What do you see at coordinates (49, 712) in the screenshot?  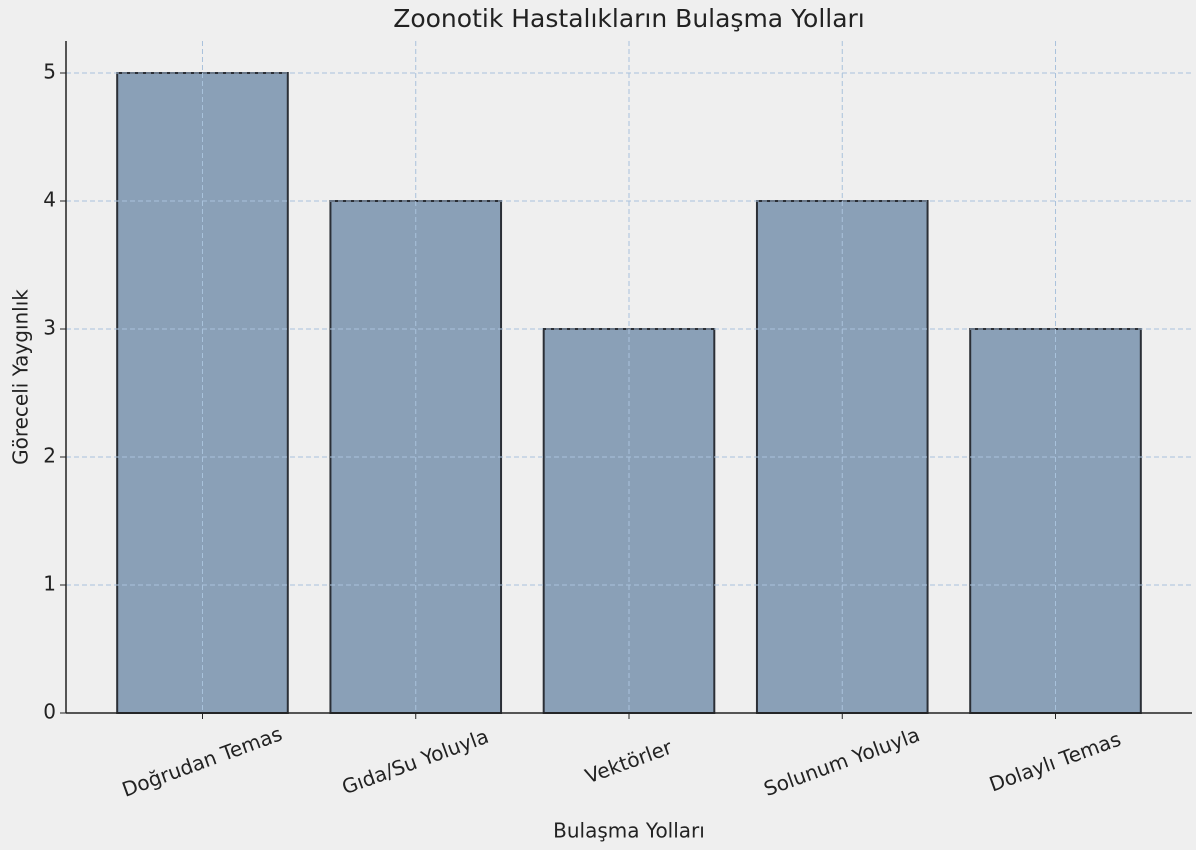 I see `y-tick-label: 0` at bounding box center [49, 712].